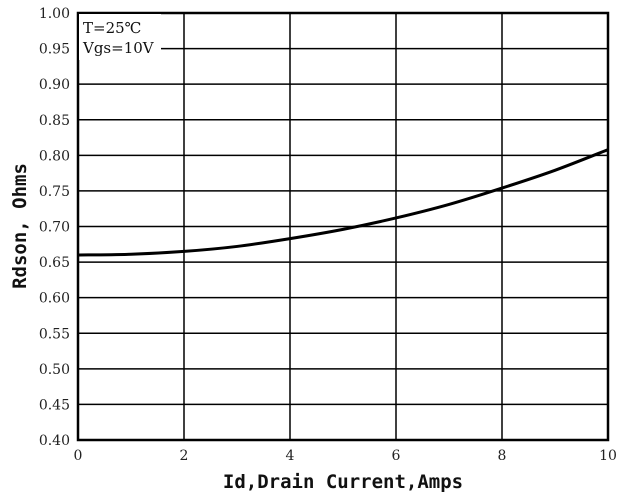 This screenshot has height=495, width=617. Describe the element at coordinates (54, 263) in the screenshot. I see `y-tick-label: 0.65` at that location.